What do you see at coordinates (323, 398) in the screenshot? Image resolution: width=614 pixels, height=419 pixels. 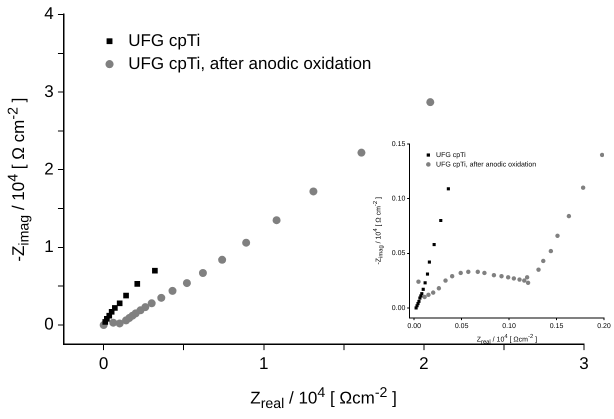 I see `x-axis-title: Z$_{real}$ / 10$^{4}$ [ Ωcm$^{-2}$ ]` at bounding box center [323, 398].